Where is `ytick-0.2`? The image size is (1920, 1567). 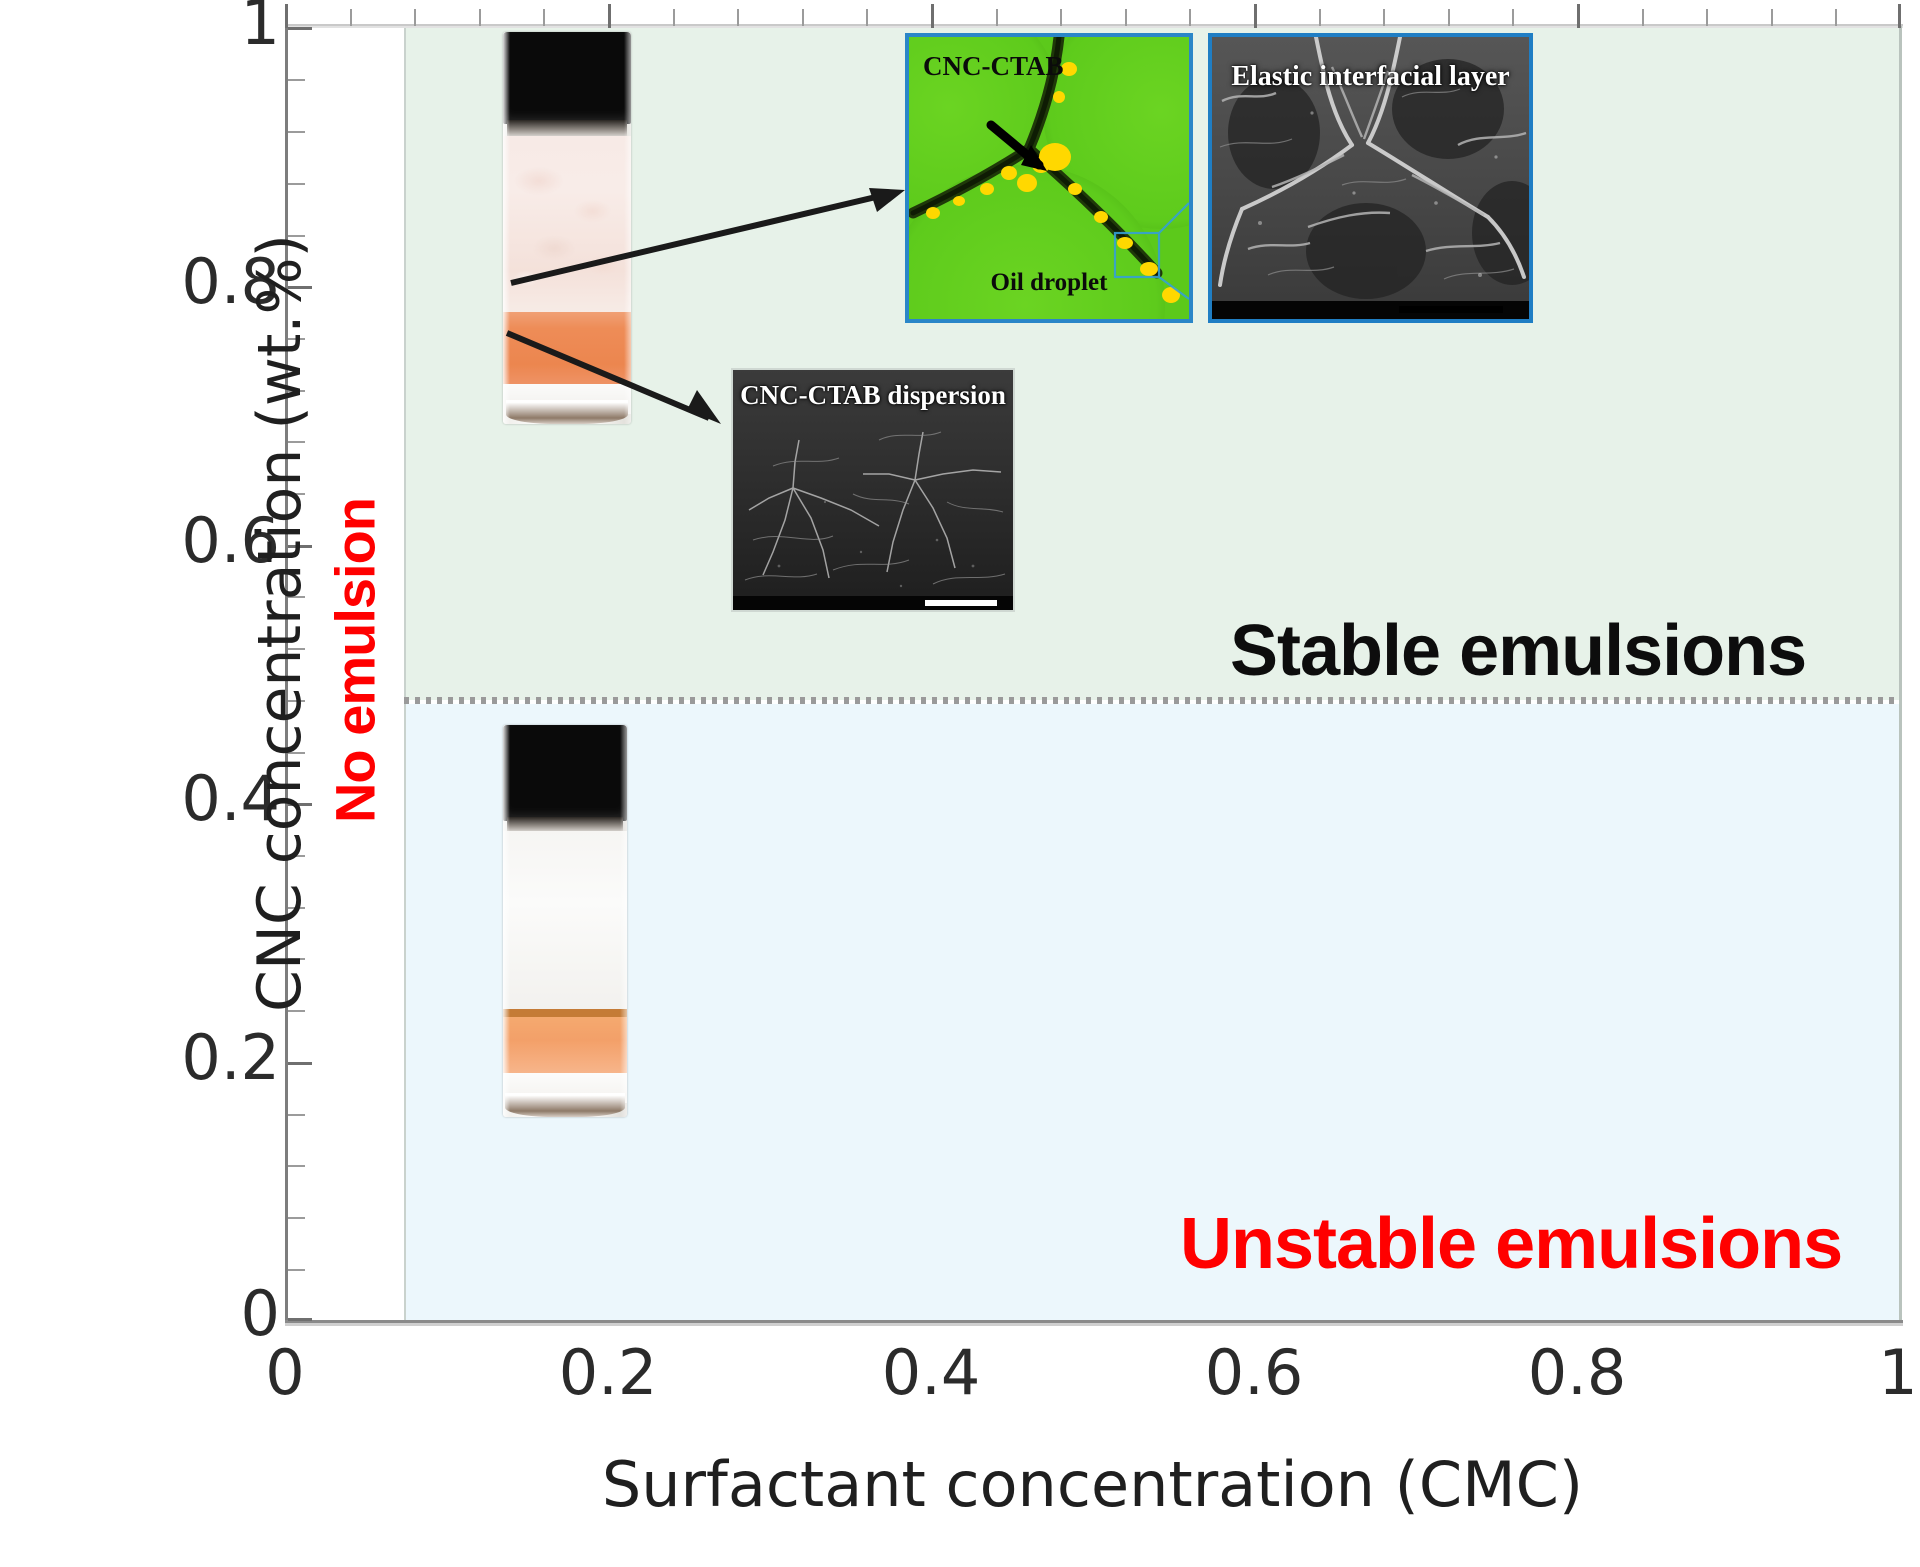 ytick-0.2 is located at coordinates (300, 1063).